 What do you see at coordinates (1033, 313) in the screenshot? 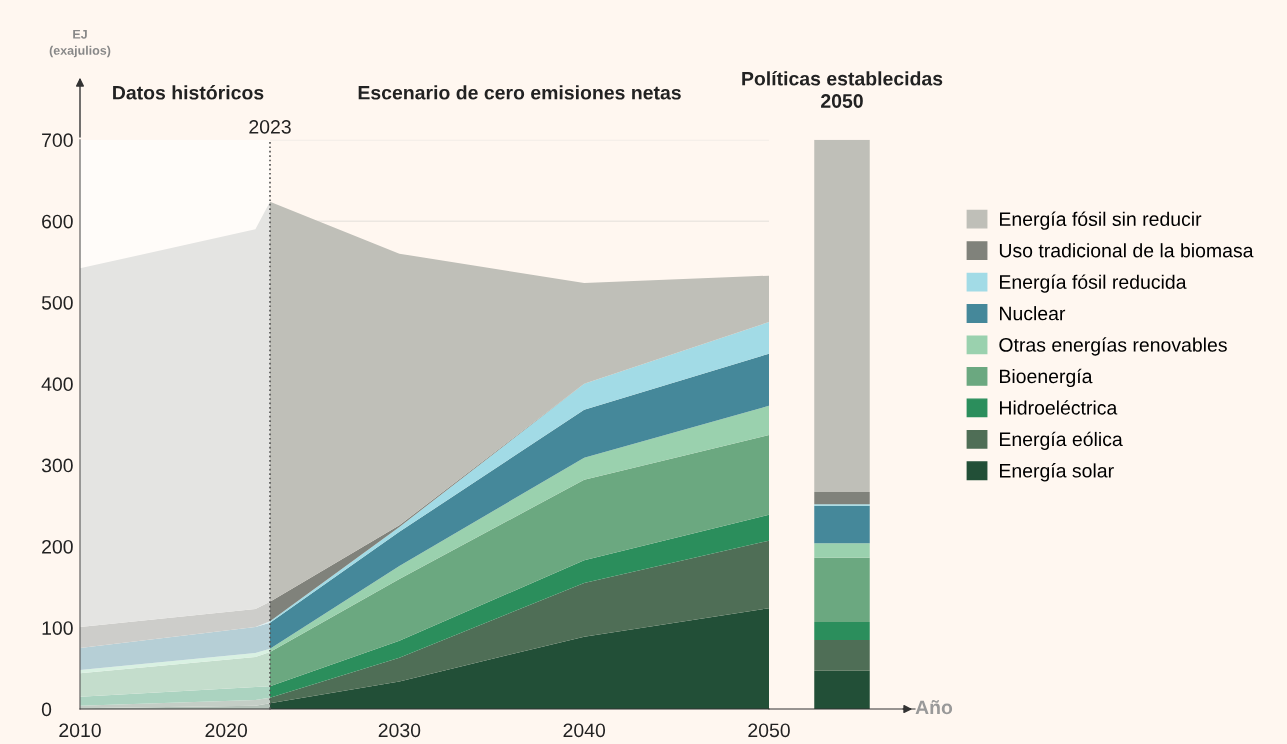
I see `legend-label: Nuclear` at bounding box center [1033, 313].